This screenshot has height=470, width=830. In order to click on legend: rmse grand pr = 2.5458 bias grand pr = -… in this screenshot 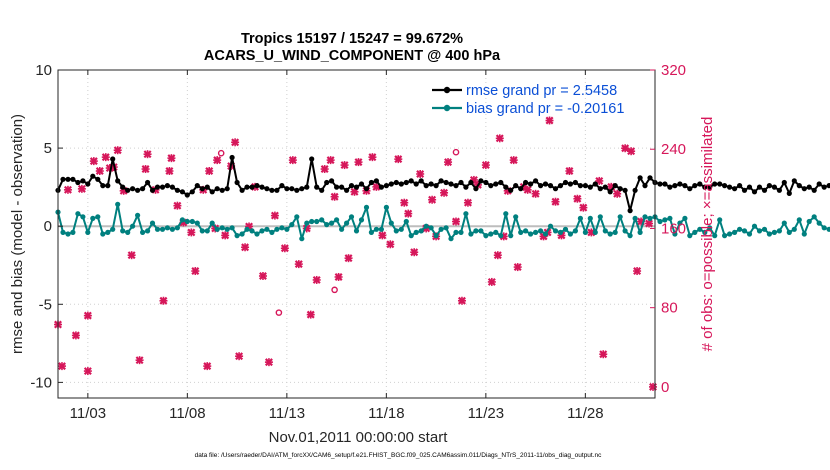, I will do `click(528, 100)`.